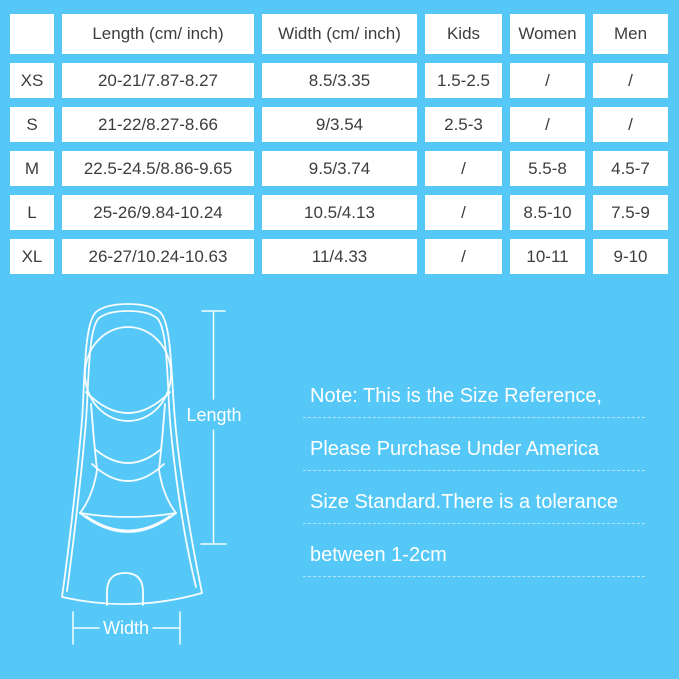  What do you see at coordinates (474, 508) in the screenshot?
I see `note-line: Size Standard.There is a tolerance` at bounding box center [474, 508].